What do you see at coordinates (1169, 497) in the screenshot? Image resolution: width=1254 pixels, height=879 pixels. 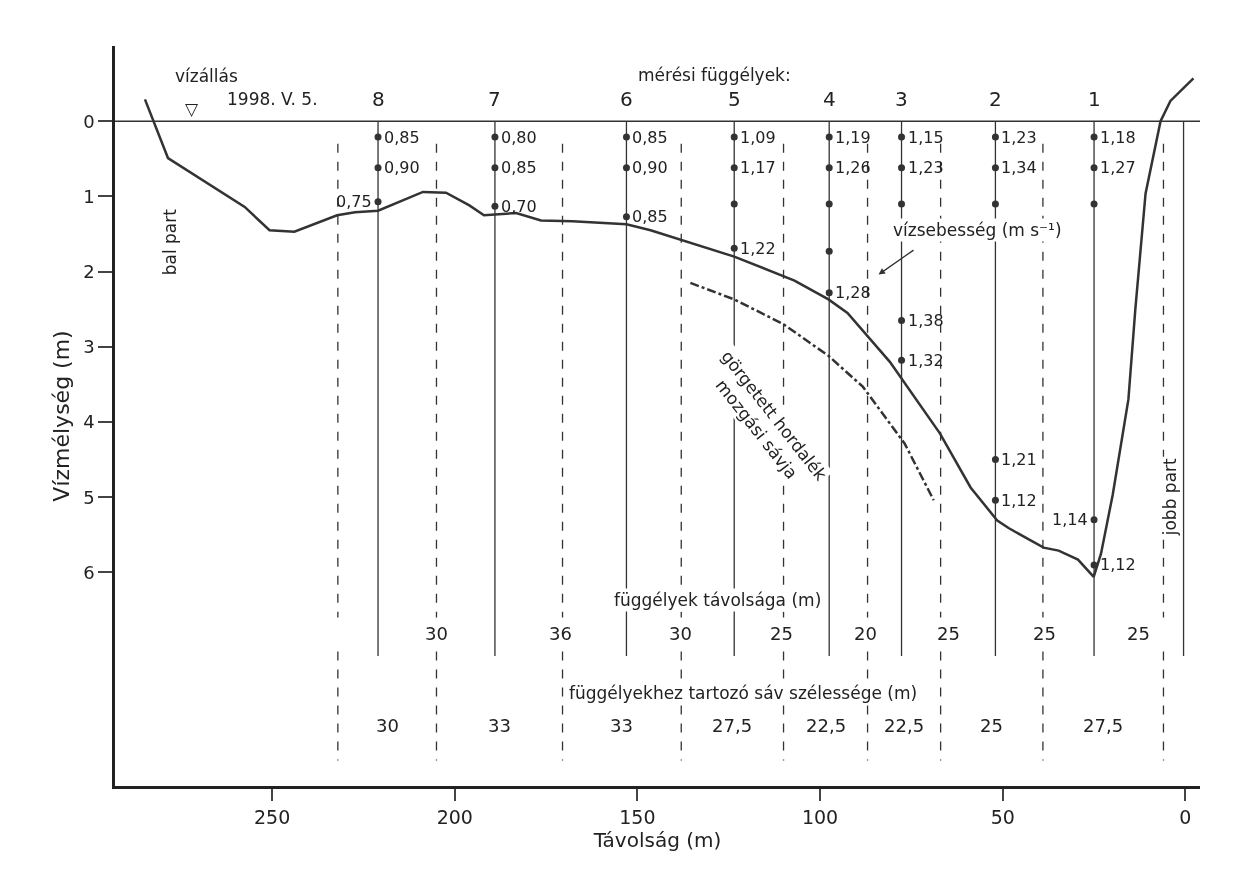 I see `annotation: jobb part` at bounding box center [1169, 497].